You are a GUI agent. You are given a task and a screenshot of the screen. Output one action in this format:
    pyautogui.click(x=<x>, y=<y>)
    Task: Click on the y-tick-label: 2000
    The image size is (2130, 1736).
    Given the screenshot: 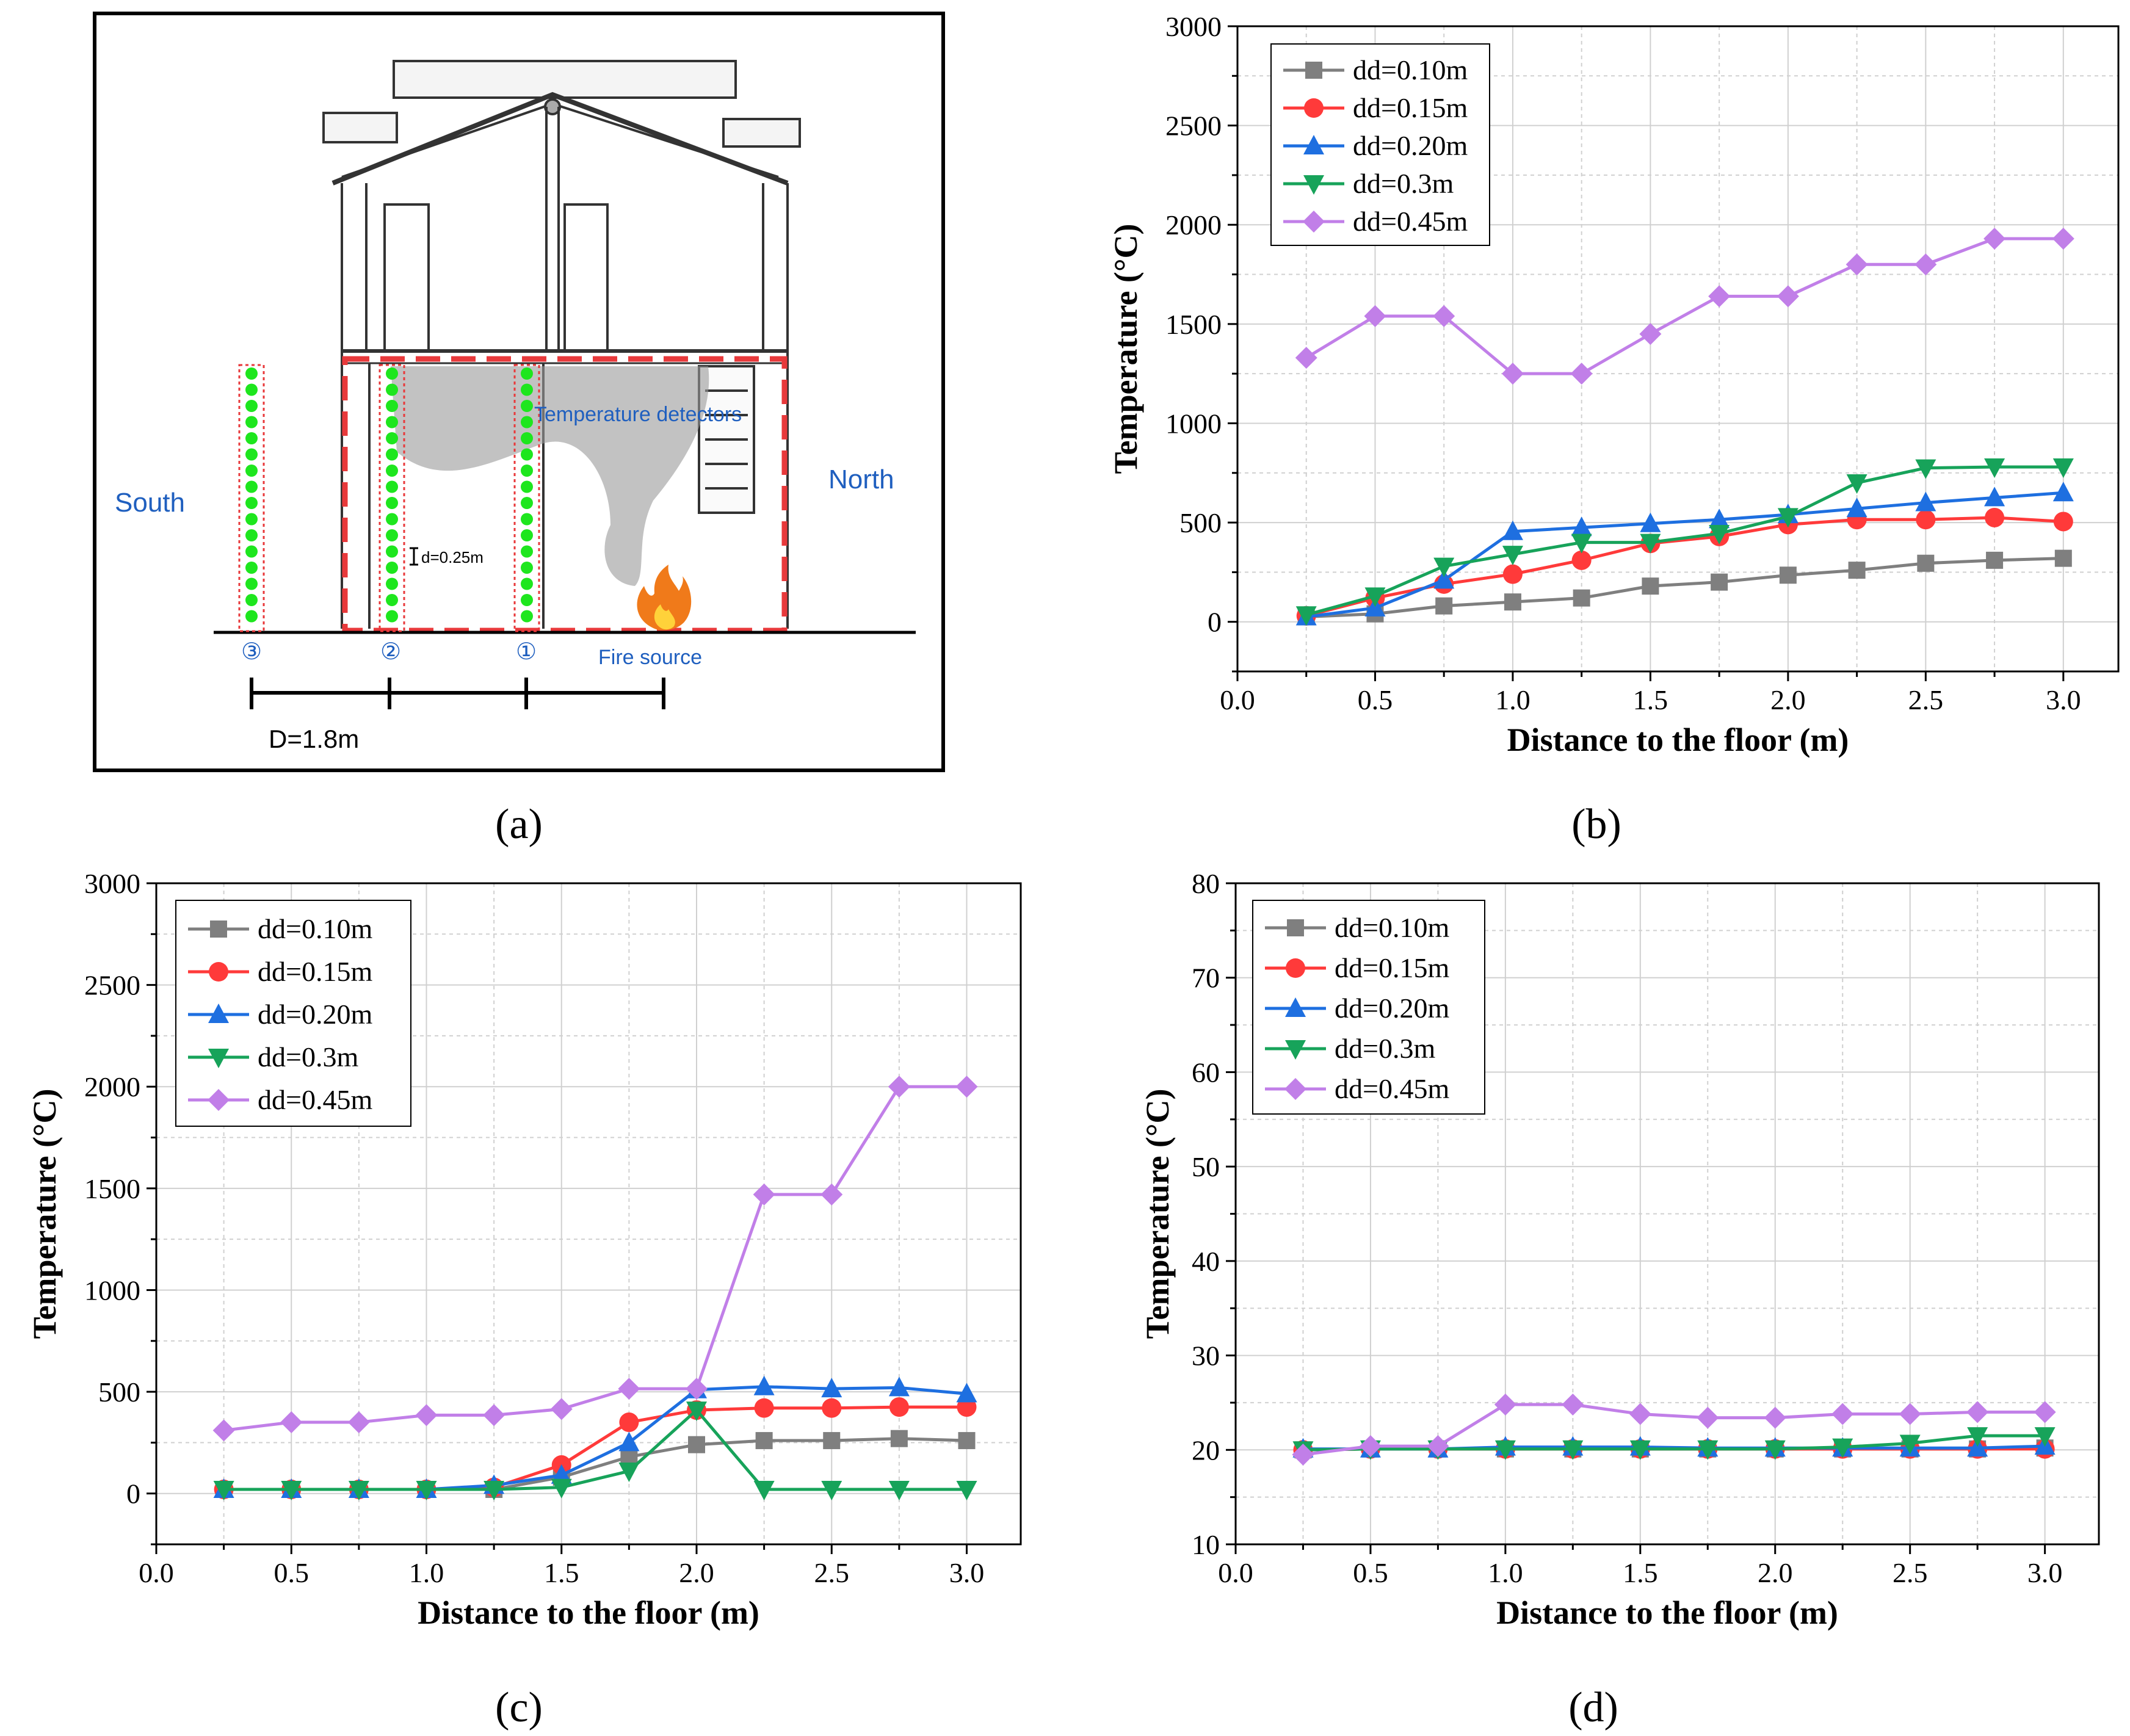 What is the action you would take?
    pyautogui.click(x=112, y=1087)
    